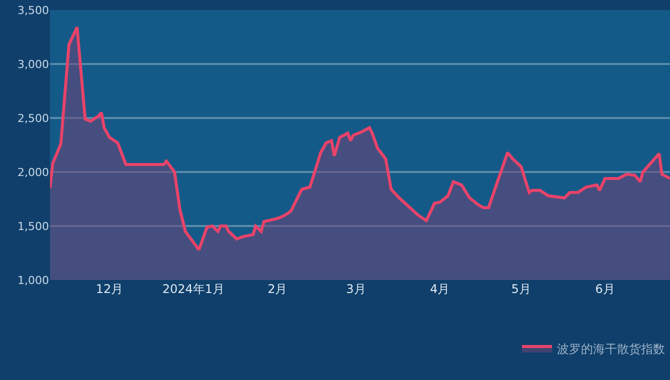  What do you see at coordinates (521, 289) in the screenshot?
I see `x-tick-label: 5月` at bounding box center [521, 289].